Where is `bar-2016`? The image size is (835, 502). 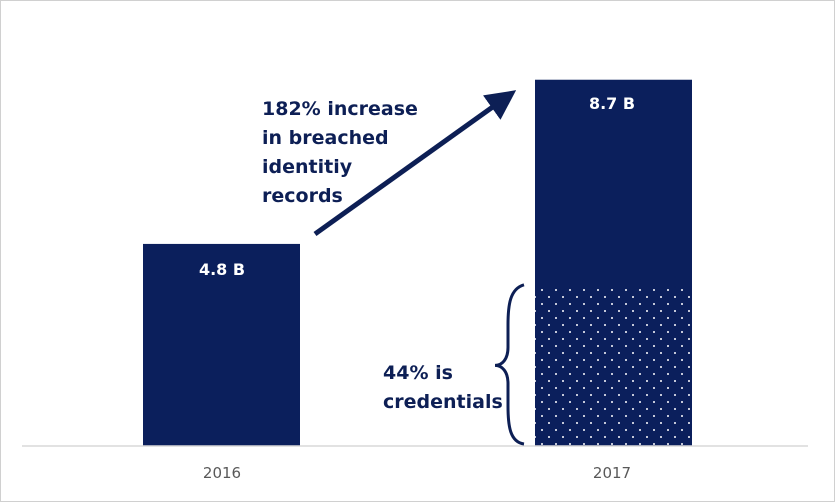
bar-2016 is located at coordinates (221, 344).